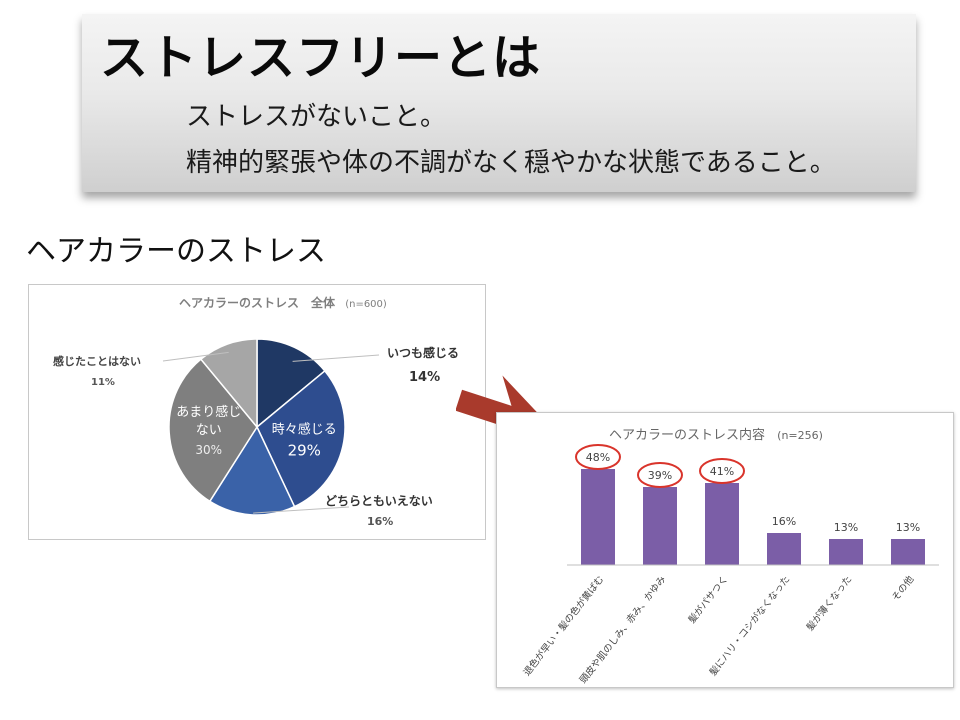 The height and width of the screenshot is (720, 960). I want to click on pie-value-label: 30%, so click(208, 450).